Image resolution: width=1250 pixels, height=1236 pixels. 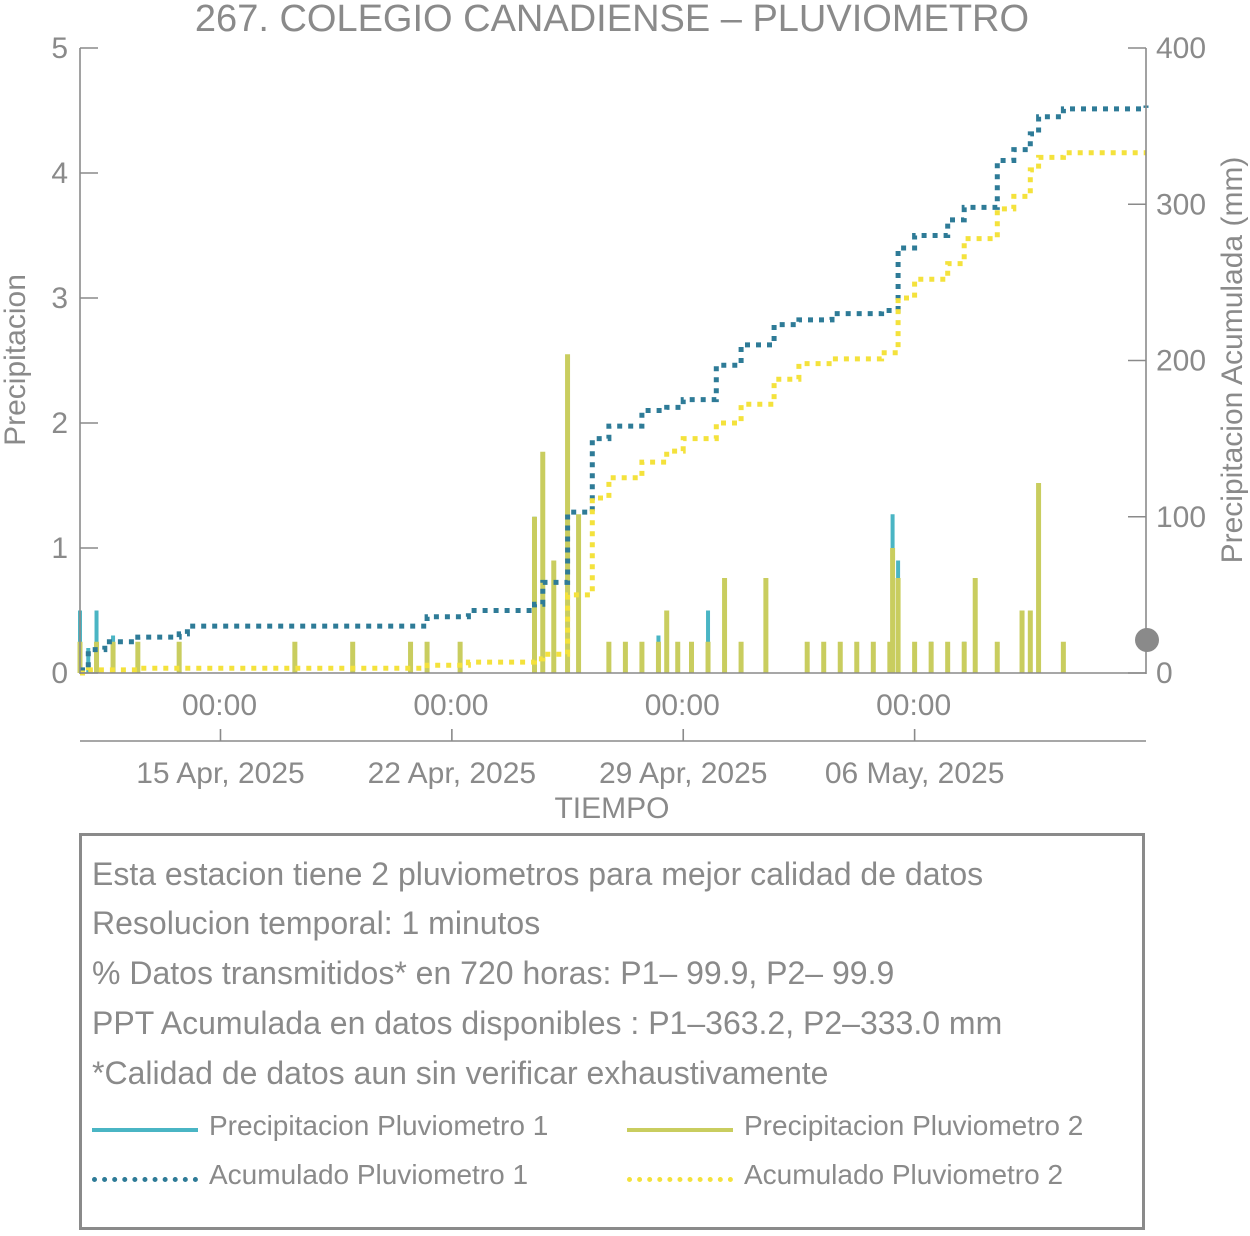 What do you see at coordinates (59, 548) in the screenshot?
I see `y-tick-label-left: 1` at bounding box center [59, 548].